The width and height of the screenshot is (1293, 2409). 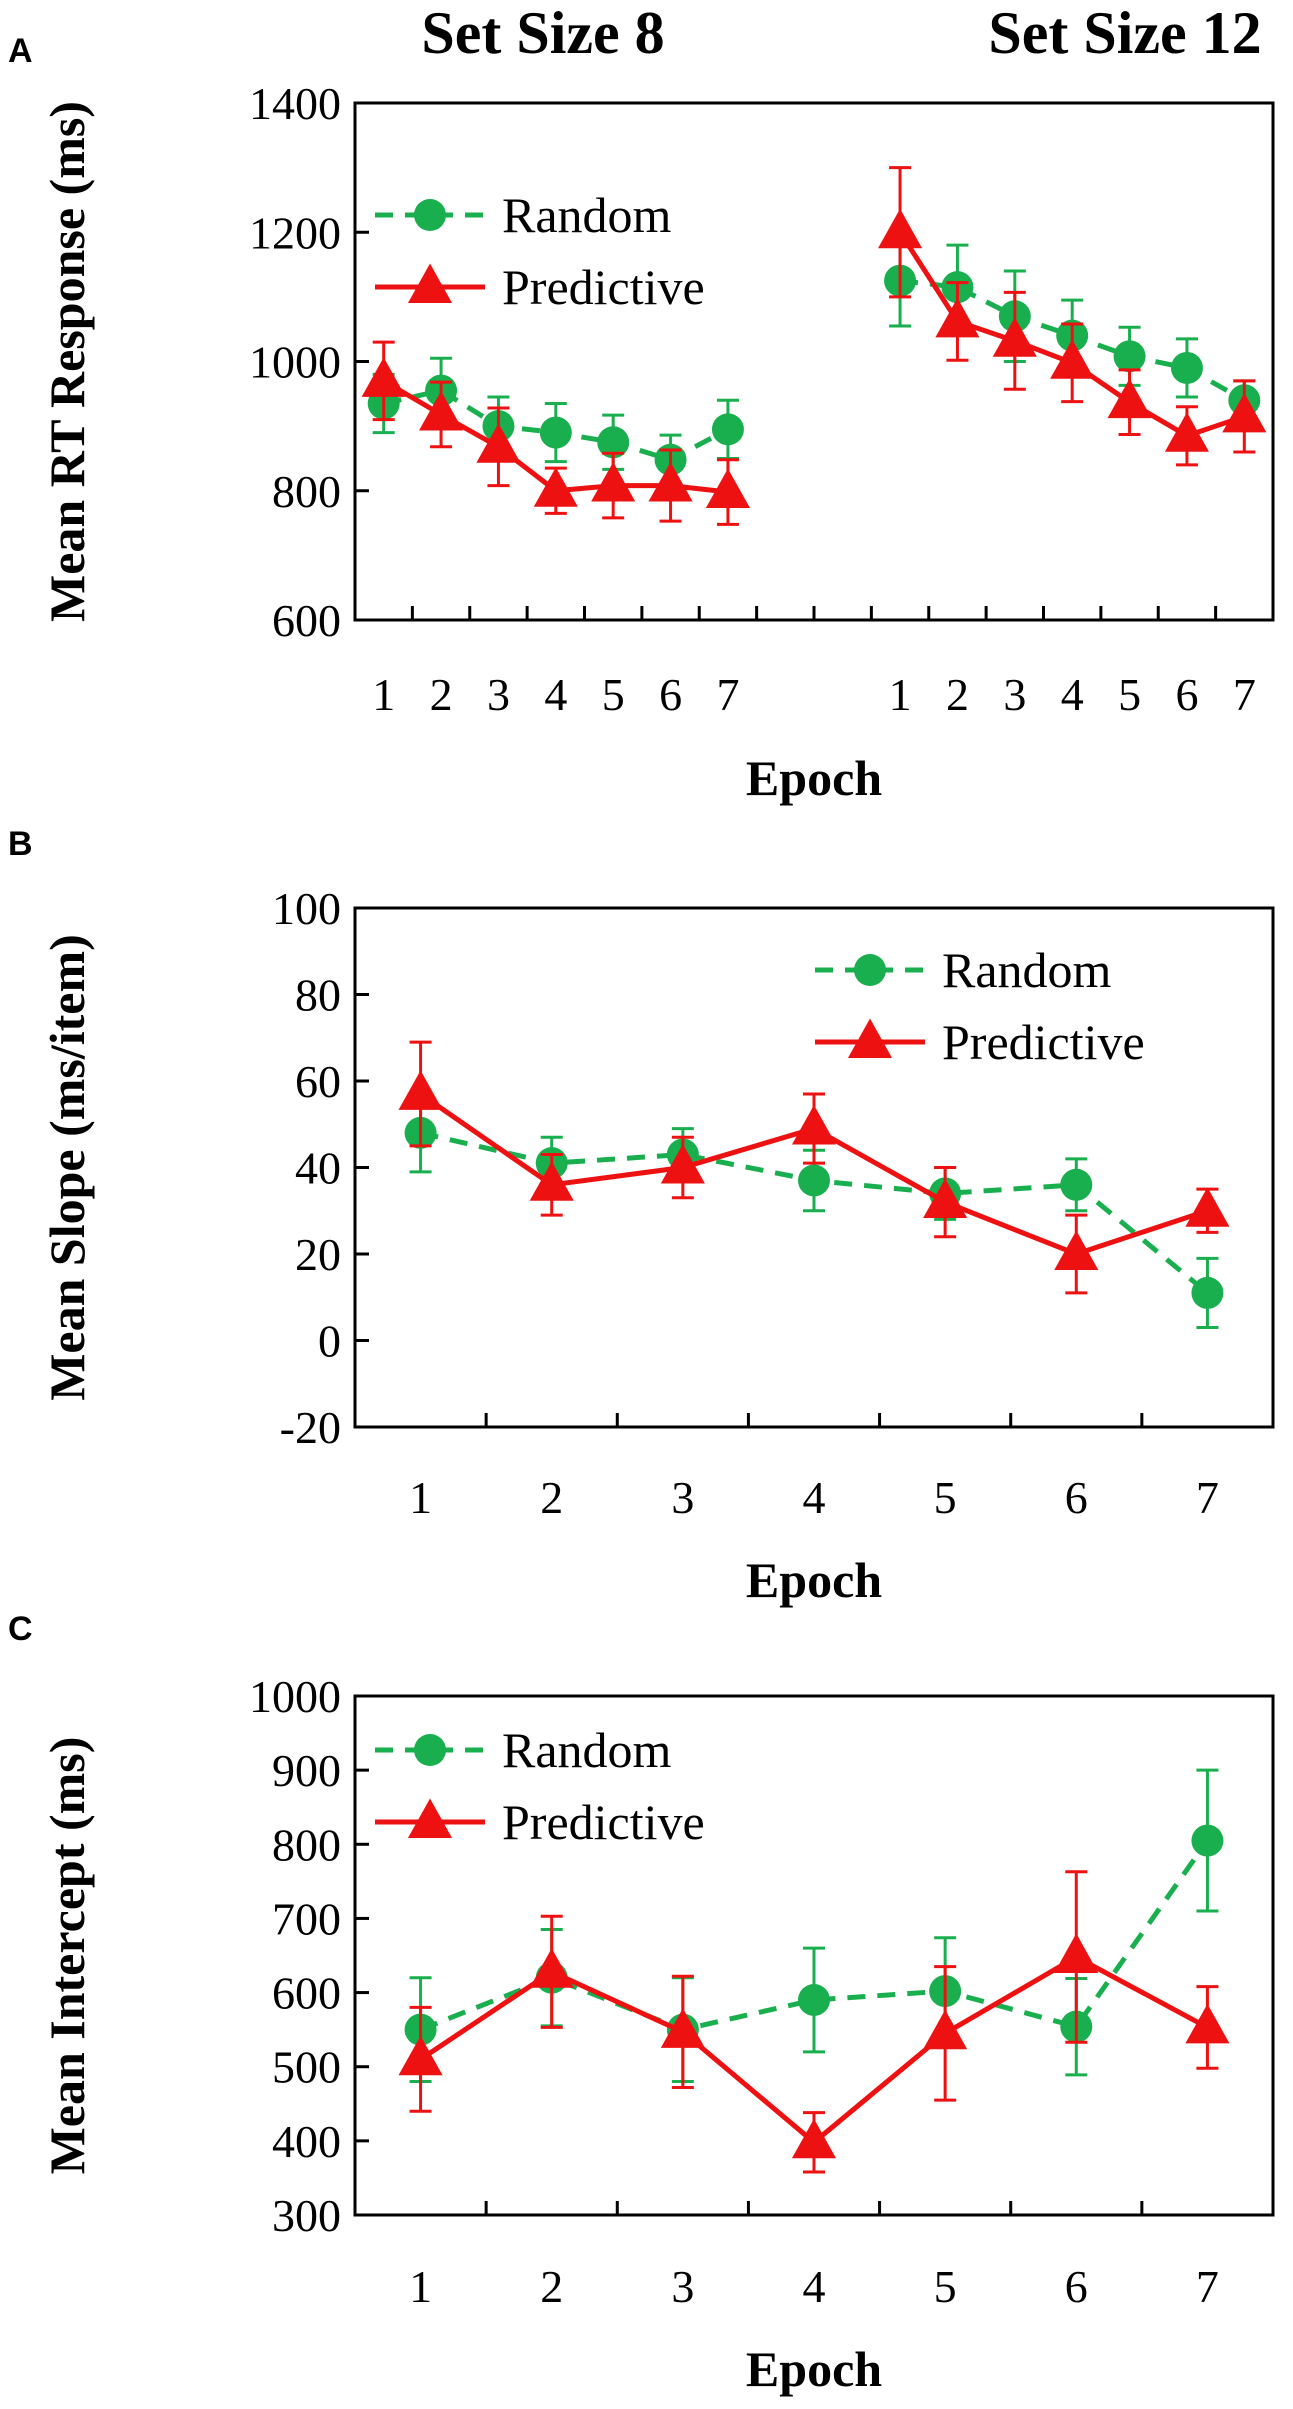 I want to click on y-tick-label: 0, so click(x=329, y=1341).